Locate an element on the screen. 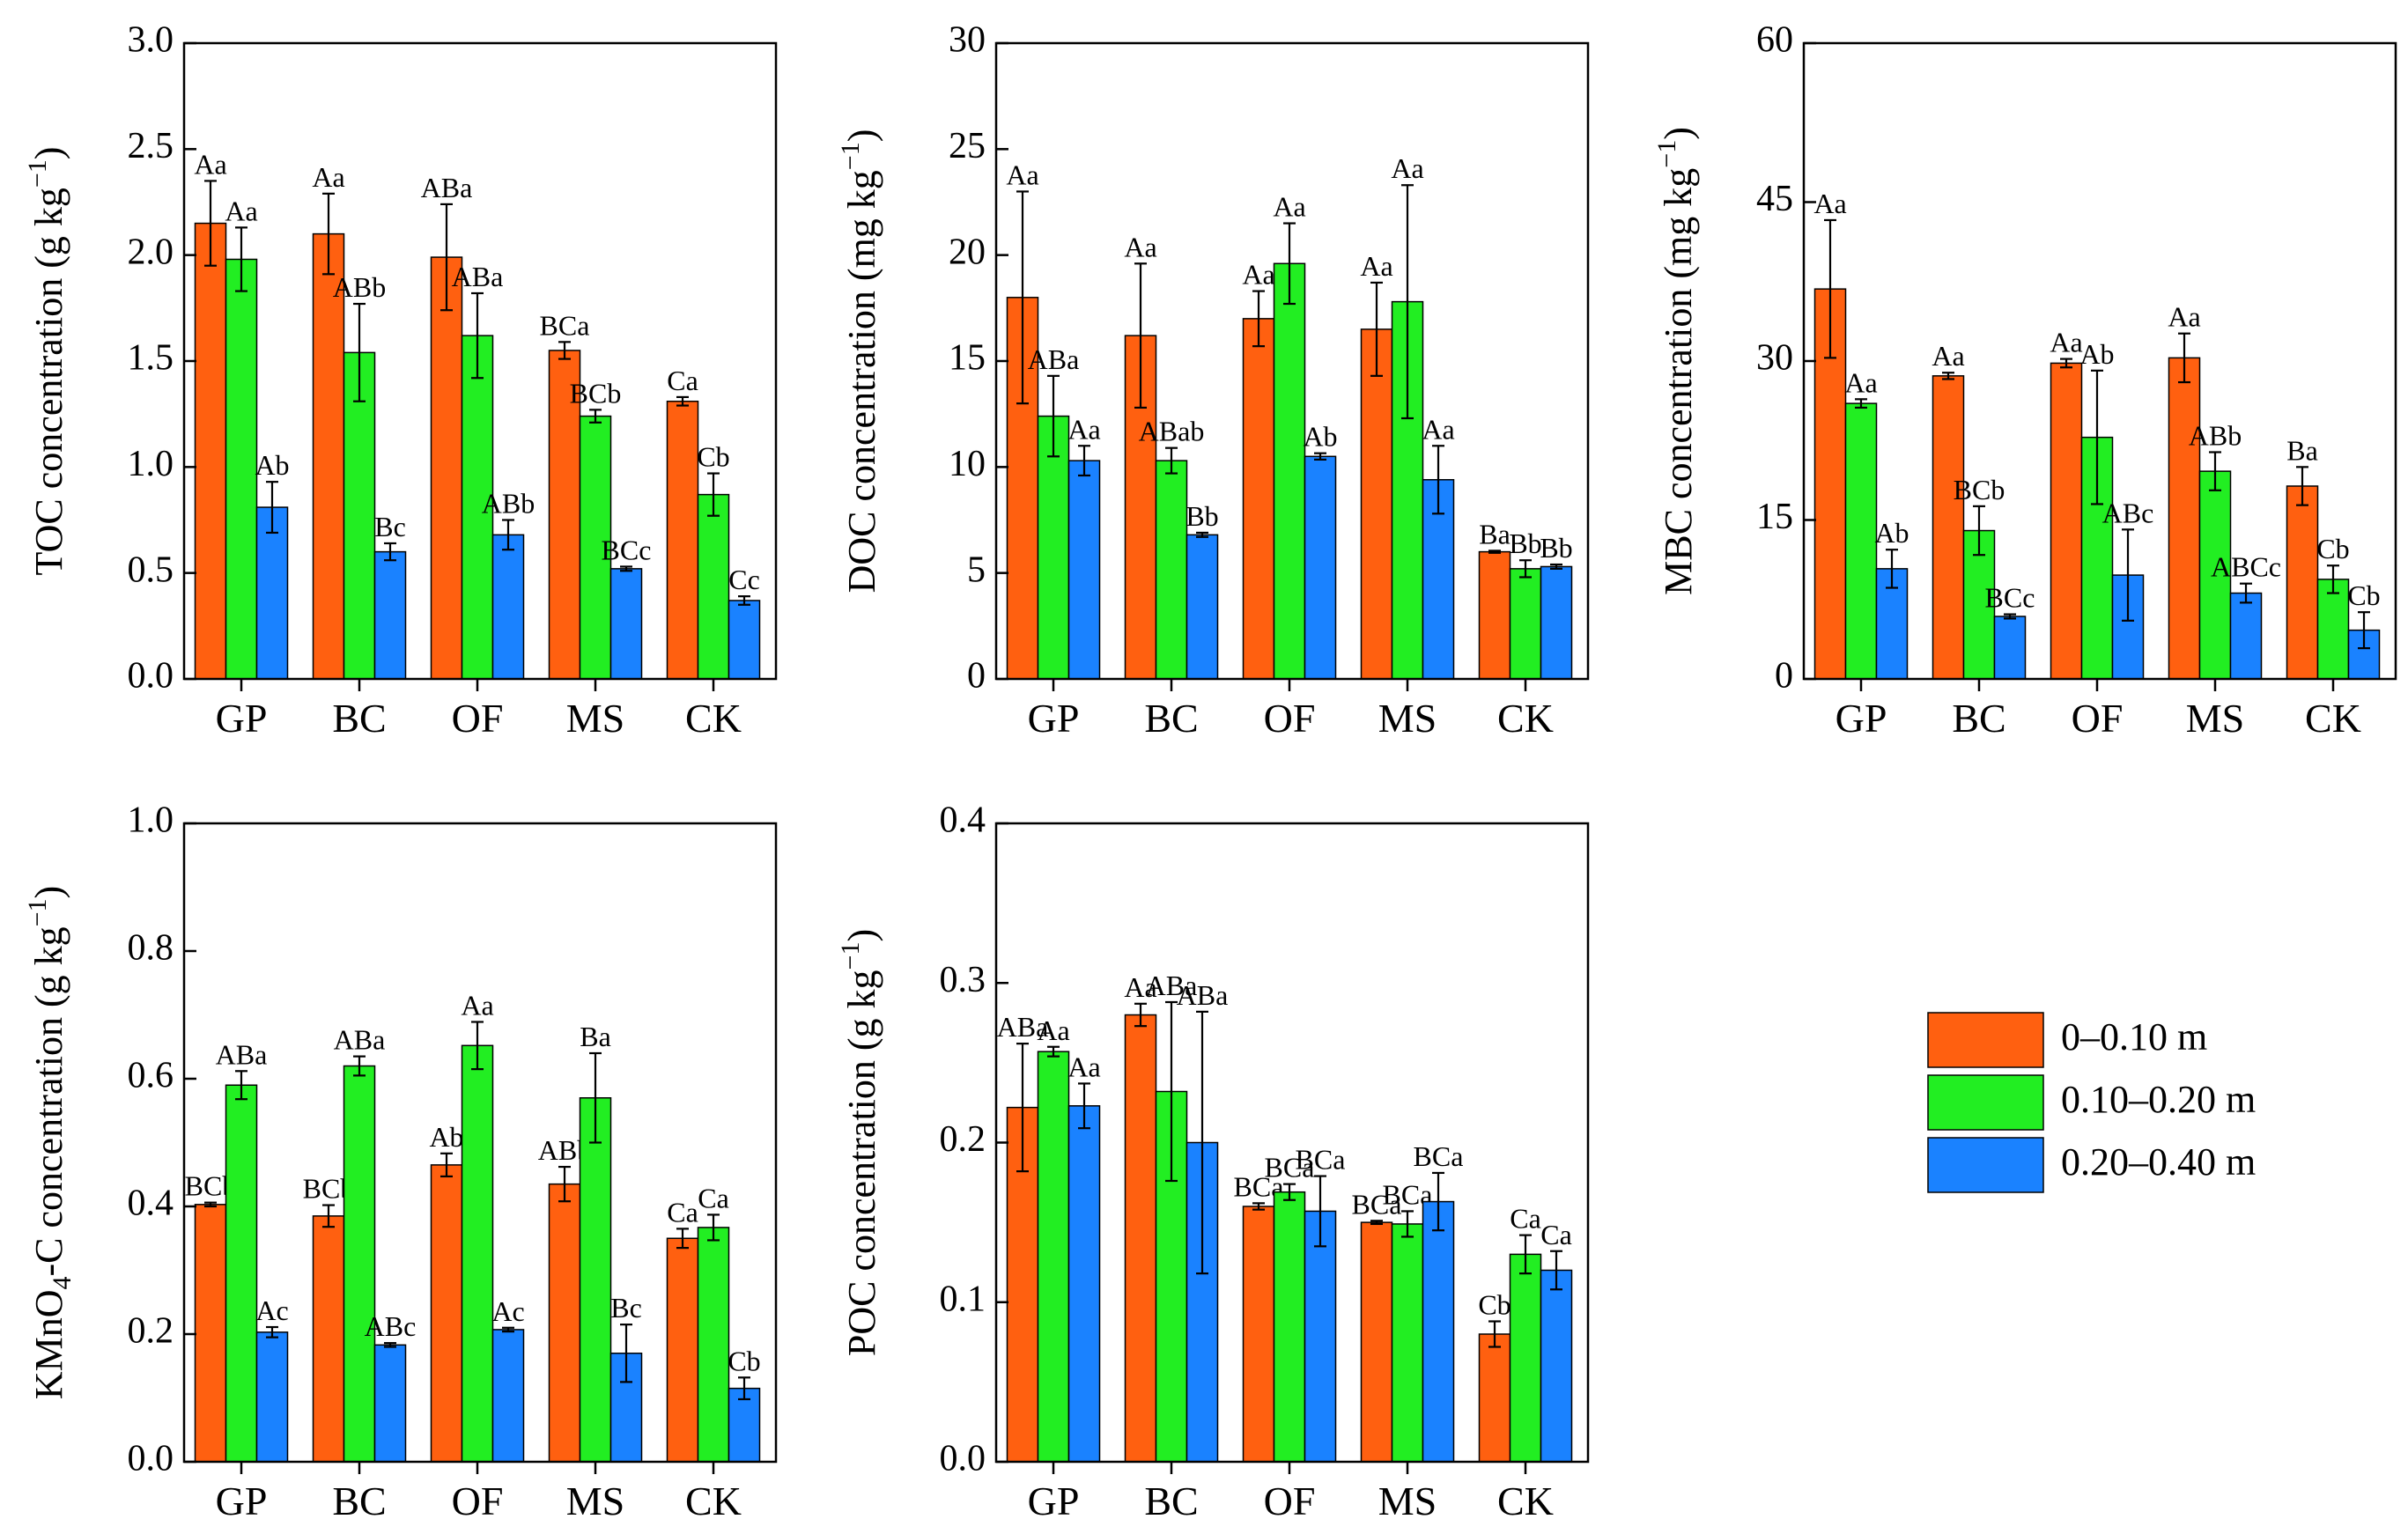  toc-xtick-label-gp: GP is located at coordinates (242, 718).